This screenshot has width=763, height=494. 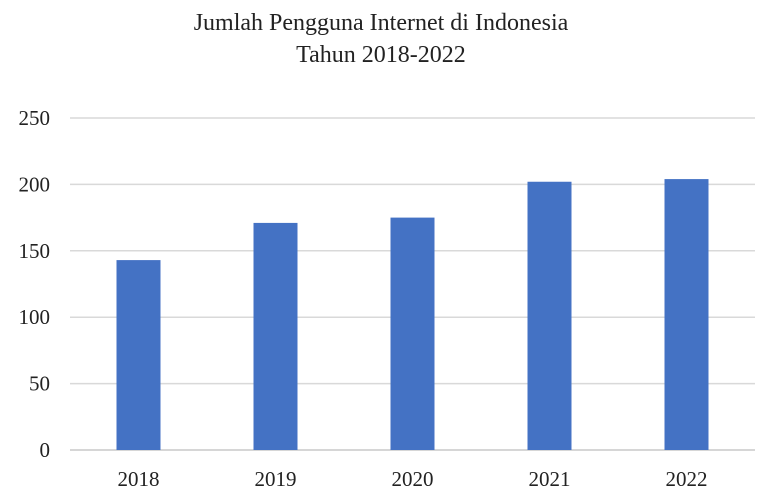 What do you see at coordinates (381, 23) in the screenshot?
I see `chart-title: Jumlah Pengguna Internet di Indonesia` at bounding box center [381, 23].